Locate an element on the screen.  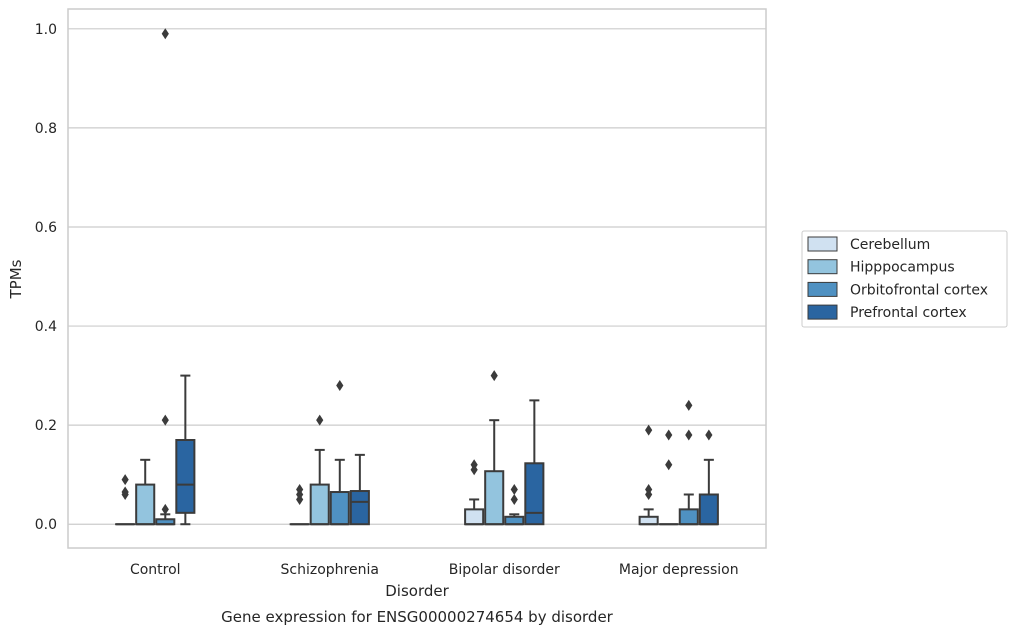
legend-label: Orbitofrontal cortex is located at coordinates (919, 290).